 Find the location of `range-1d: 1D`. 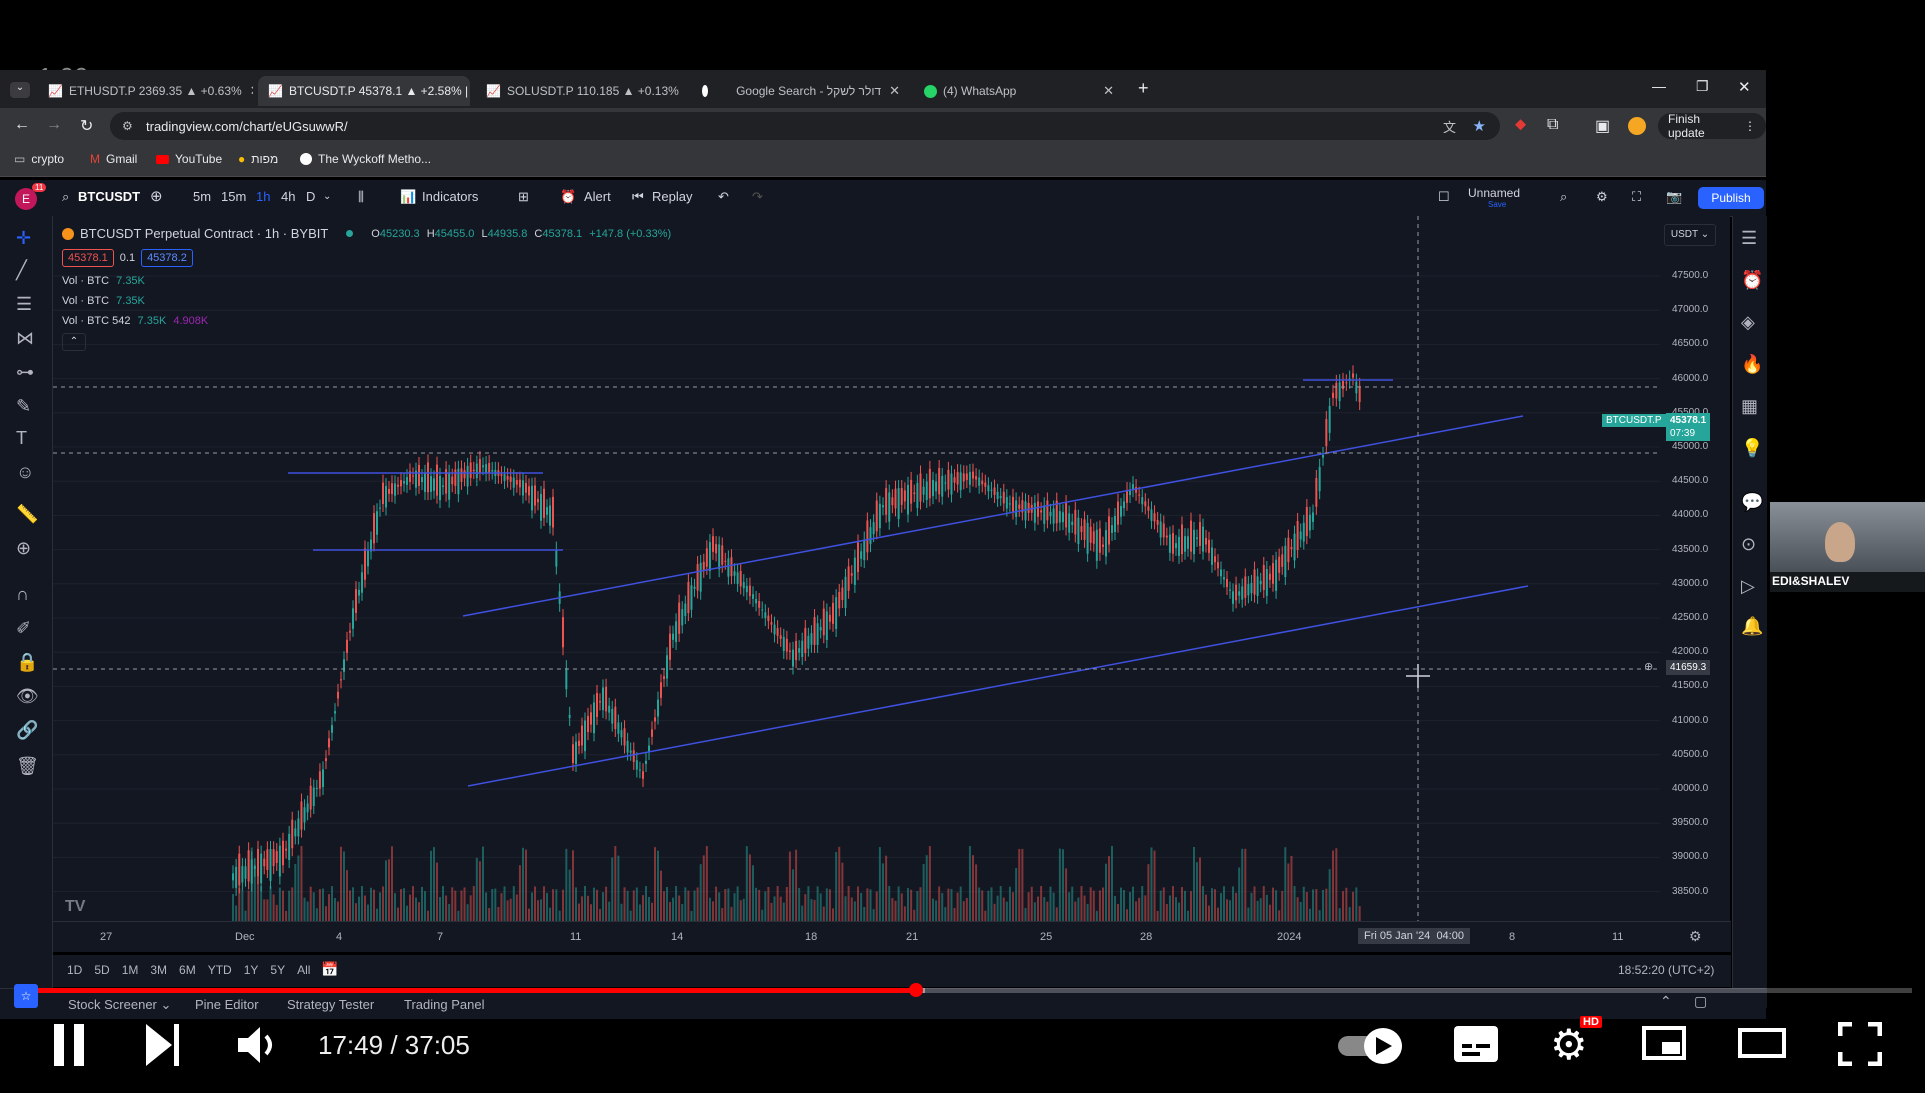

range-1d: 1D is located at coordinates (75, 970).